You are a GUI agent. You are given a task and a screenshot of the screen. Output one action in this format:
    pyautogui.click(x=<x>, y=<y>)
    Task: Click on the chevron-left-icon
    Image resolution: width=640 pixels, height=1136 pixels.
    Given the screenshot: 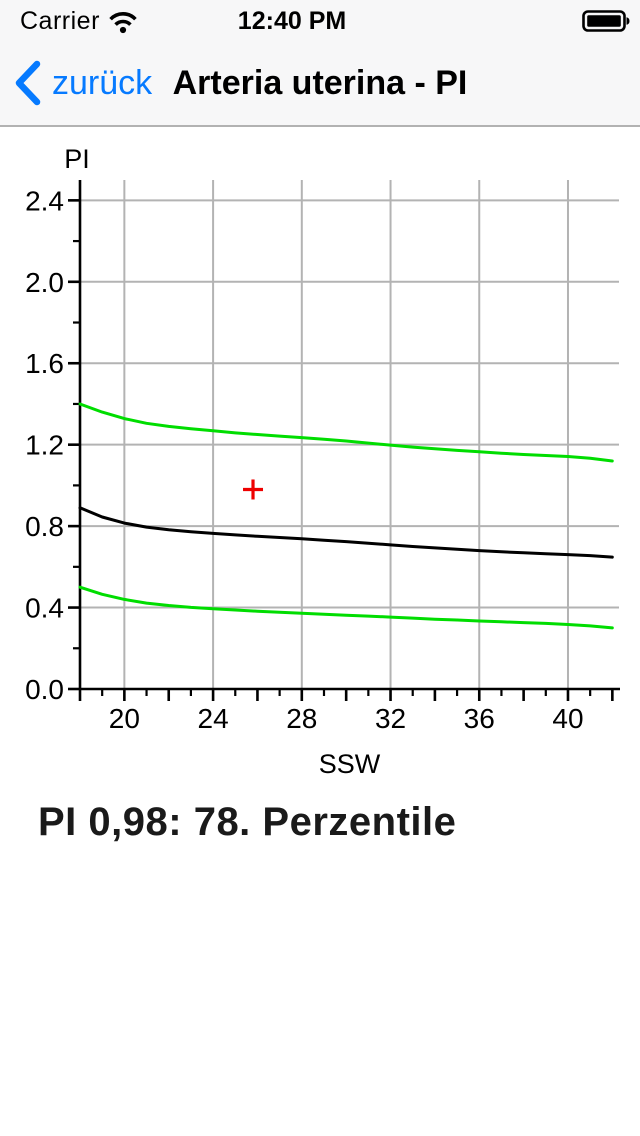 What is the action you would take?
    pyautogui.click(x=28, y=83)
    